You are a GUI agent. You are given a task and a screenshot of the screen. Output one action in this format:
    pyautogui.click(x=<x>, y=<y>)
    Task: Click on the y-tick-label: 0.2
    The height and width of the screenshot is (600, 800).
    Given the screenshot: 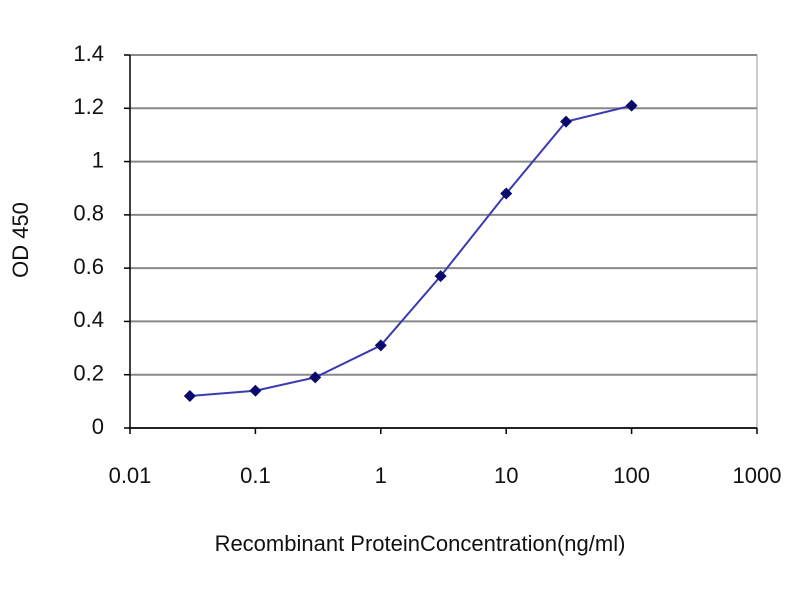 What is the action you would take?
    pyautogui.click(x=88, y=373)
    